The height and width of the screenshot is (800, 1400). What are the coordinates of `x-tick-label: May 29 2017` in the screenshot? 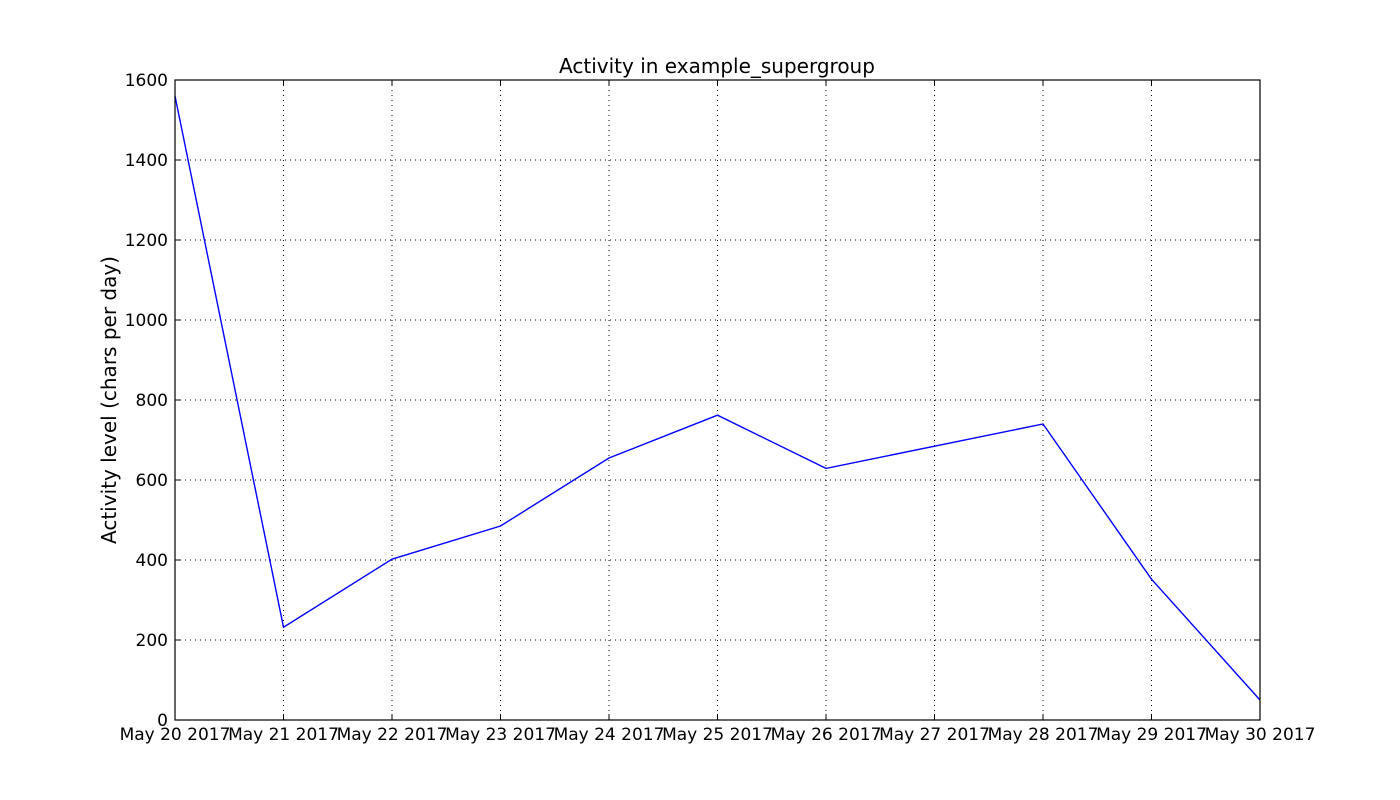 It's located at (1151, 735).